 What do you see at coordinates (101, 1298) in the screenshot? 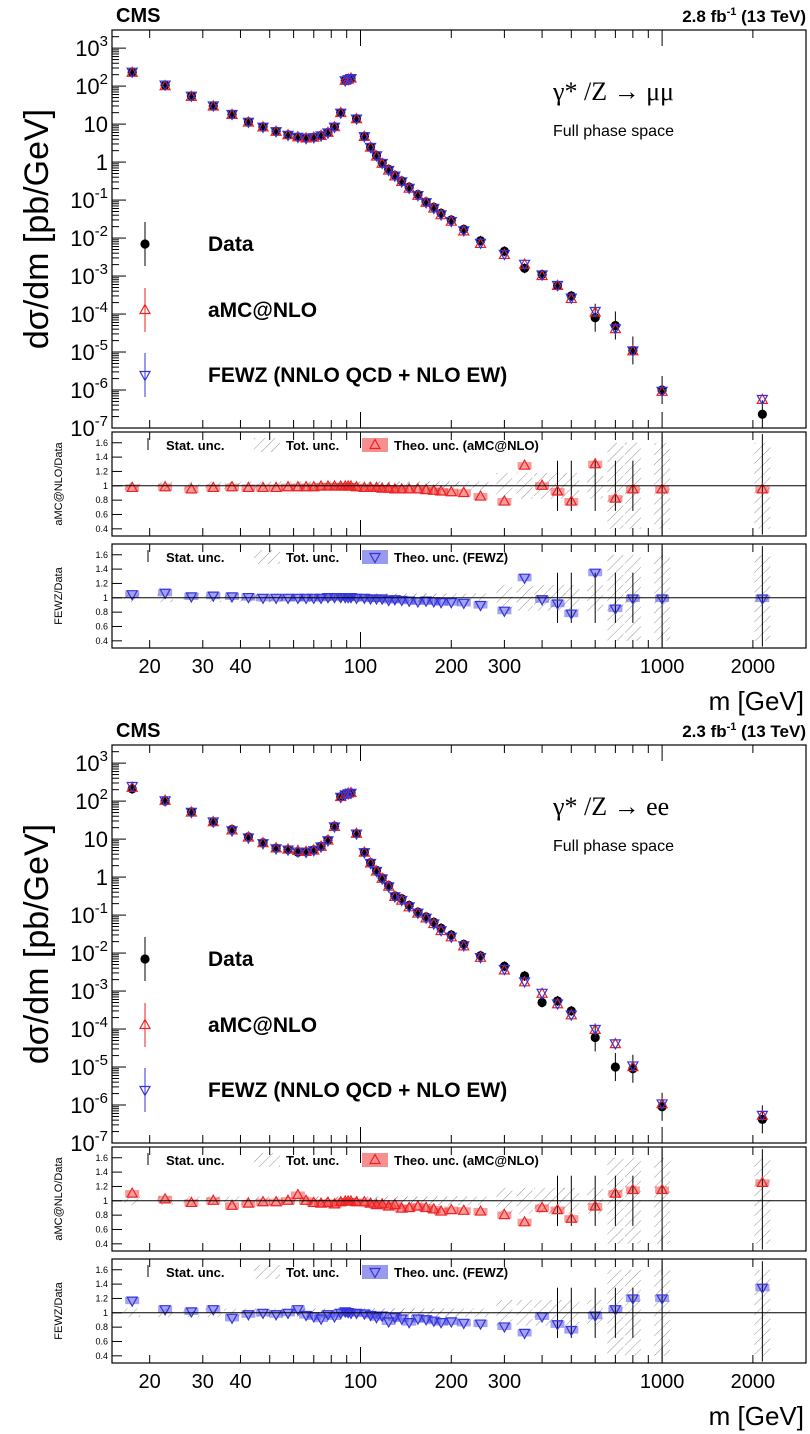
I see `ratio-y-tick-label: 1.2` at bounding box center [101, 1298].